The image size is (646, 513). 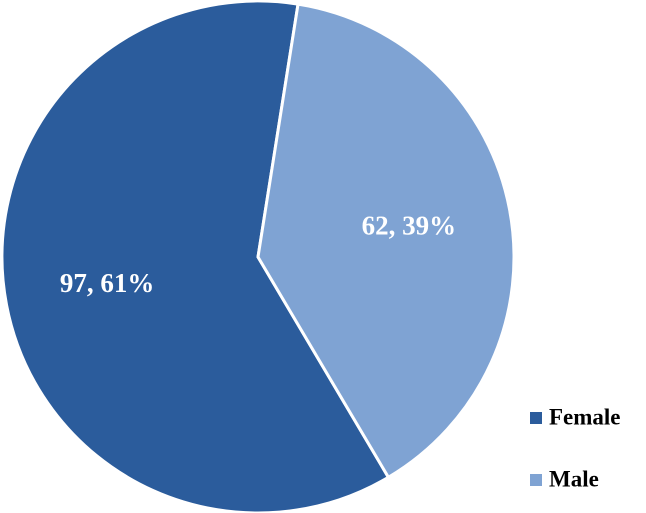 What do you see at coordinates (409, 225) in the screenshot?
I see `data-label: 62, 39%` at bounding box center [409, 225].